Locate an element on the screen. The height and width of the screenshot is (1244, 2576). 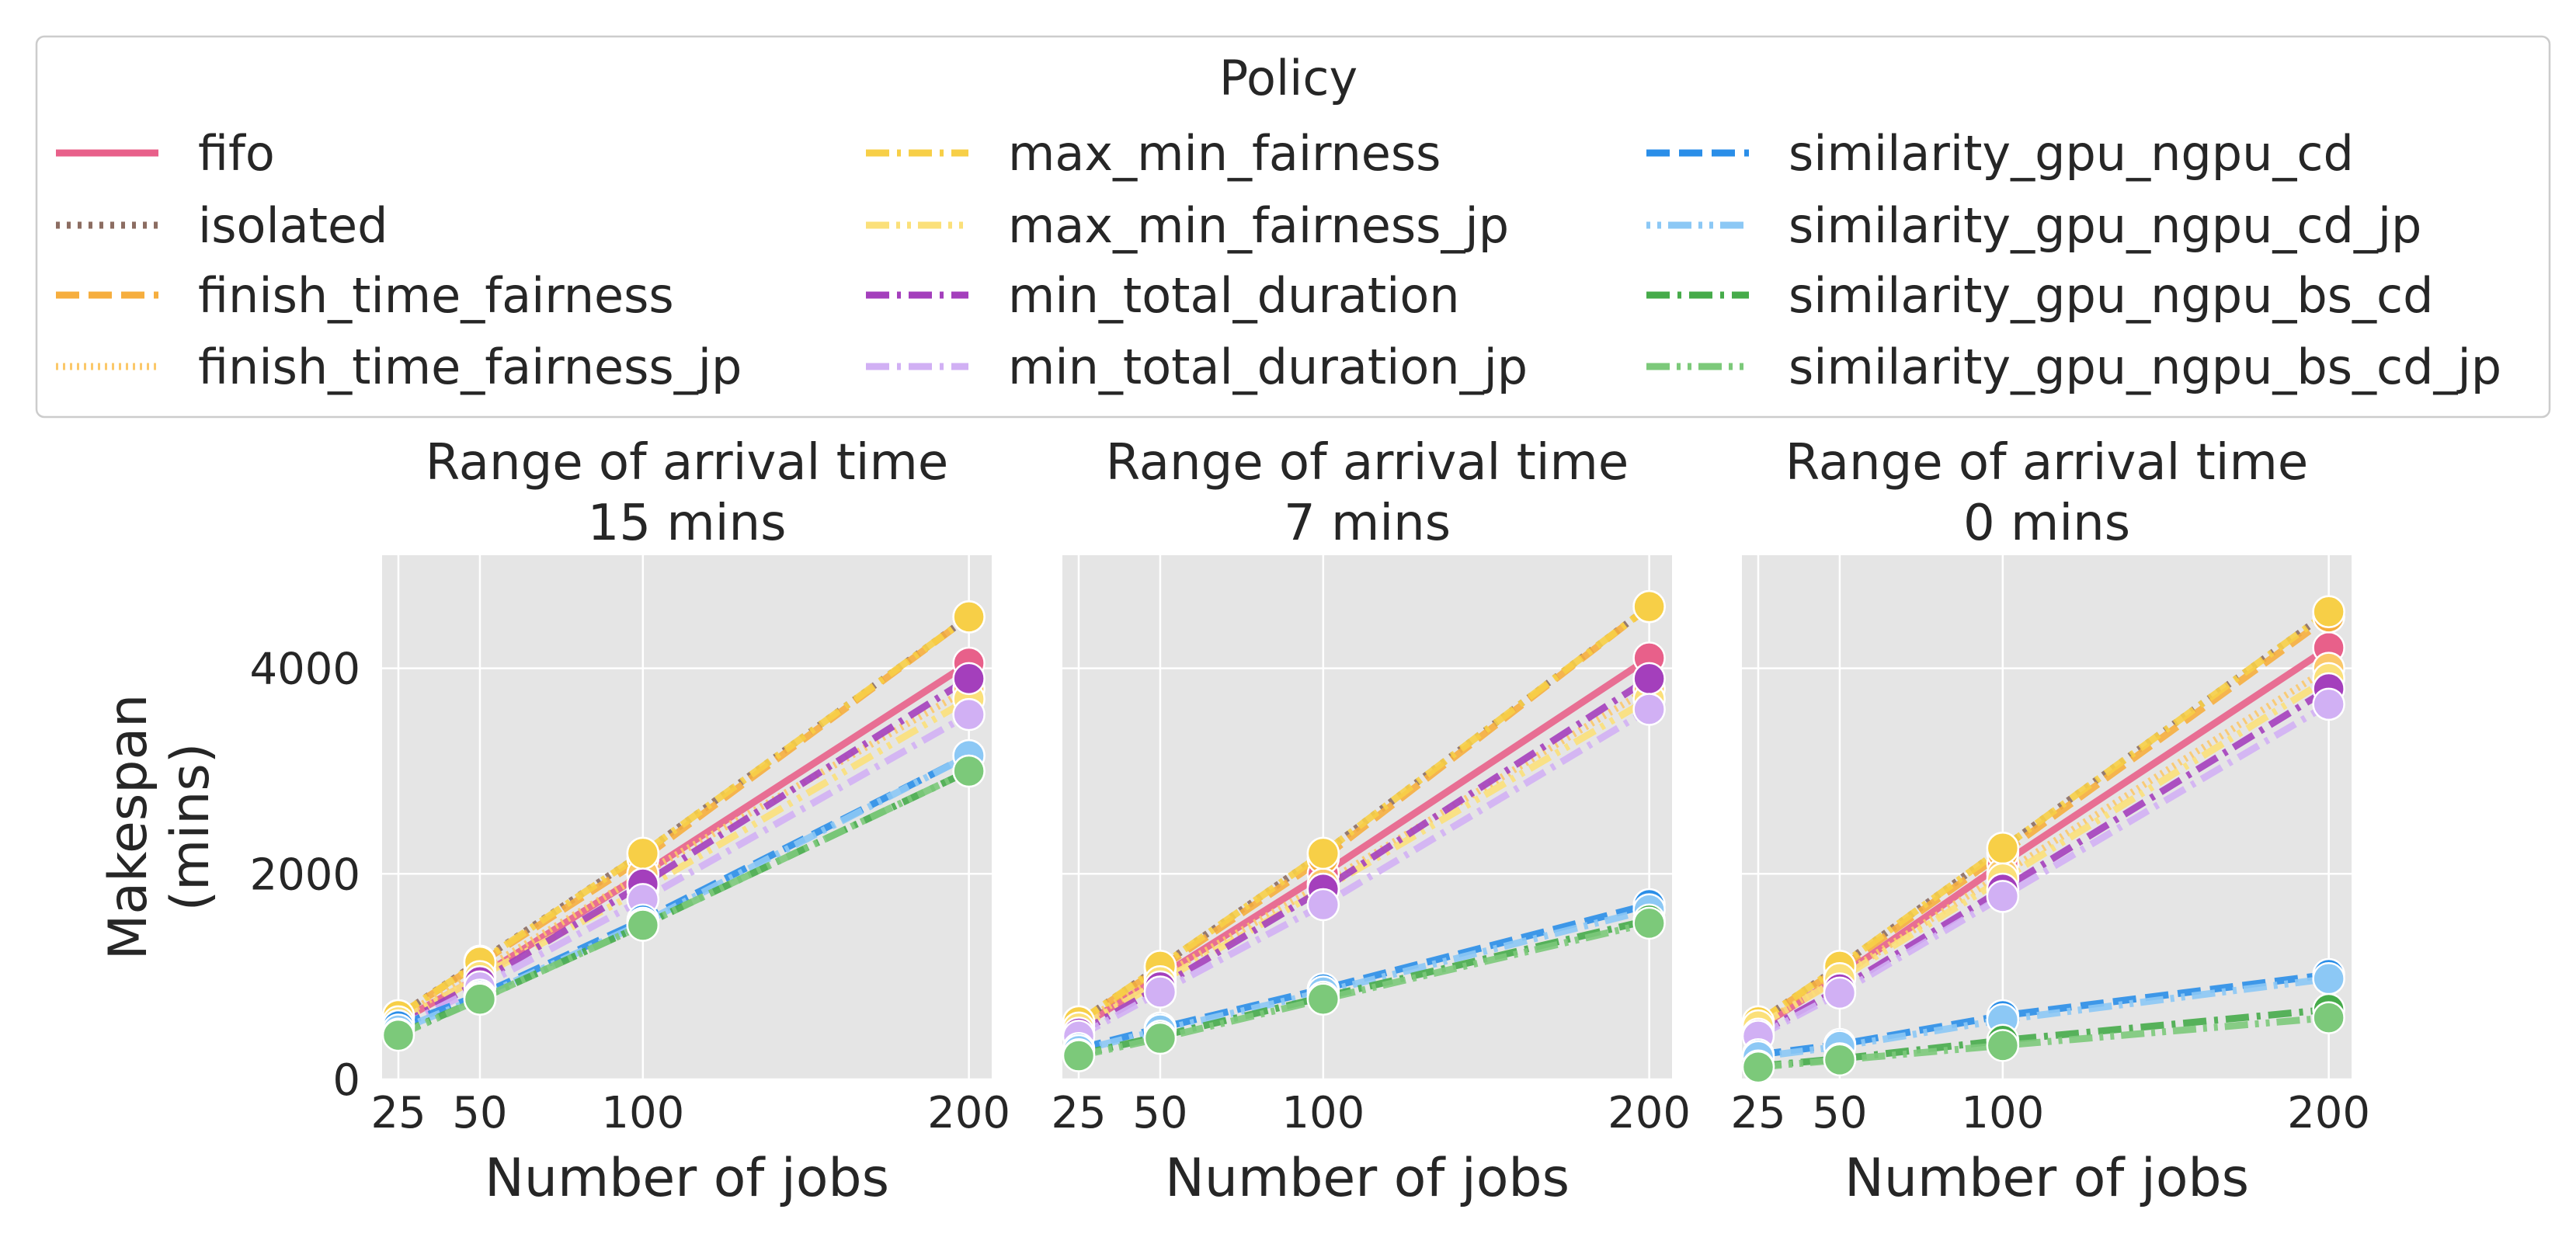
series-line-max-min-fairness-jp is located at coordinates (2044, 852).